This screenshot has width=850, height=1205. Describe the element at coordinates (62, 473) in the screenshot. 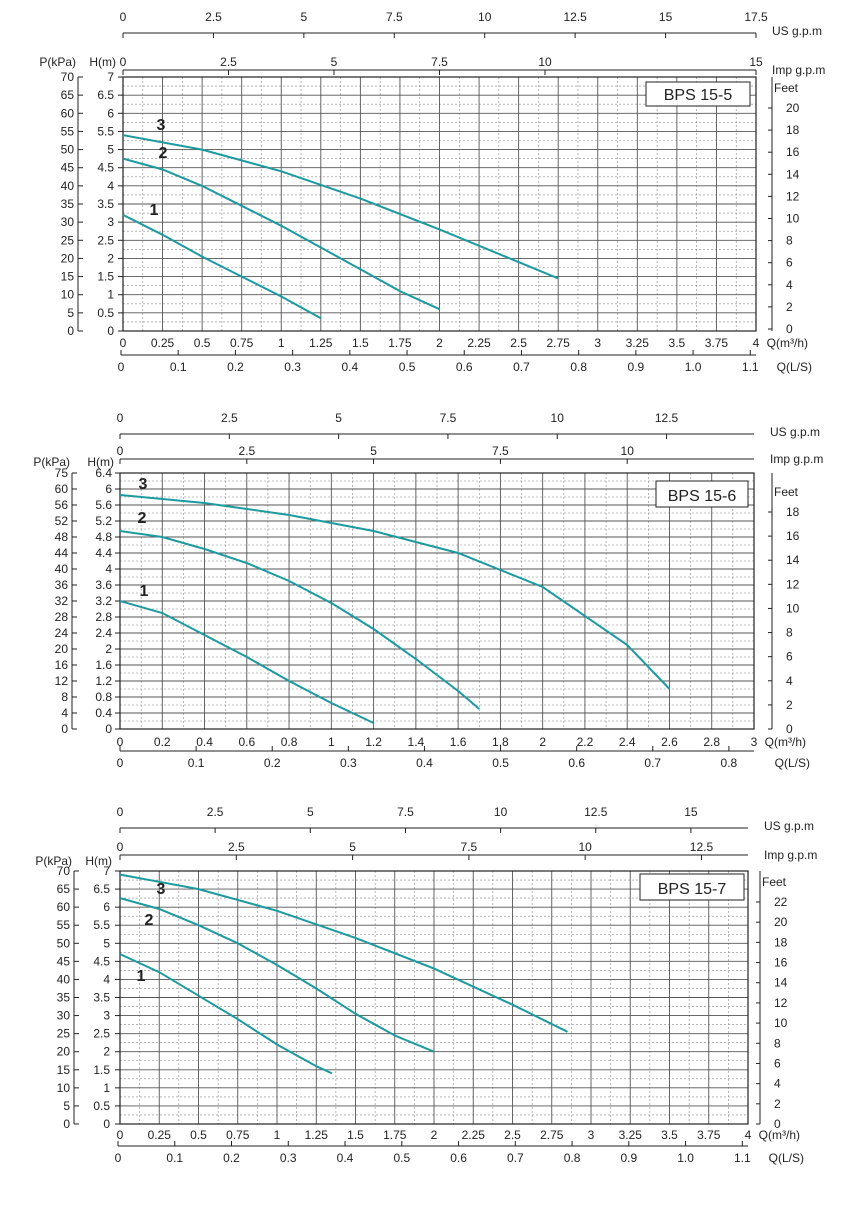

I see `p-tick-label: 75` at that location.